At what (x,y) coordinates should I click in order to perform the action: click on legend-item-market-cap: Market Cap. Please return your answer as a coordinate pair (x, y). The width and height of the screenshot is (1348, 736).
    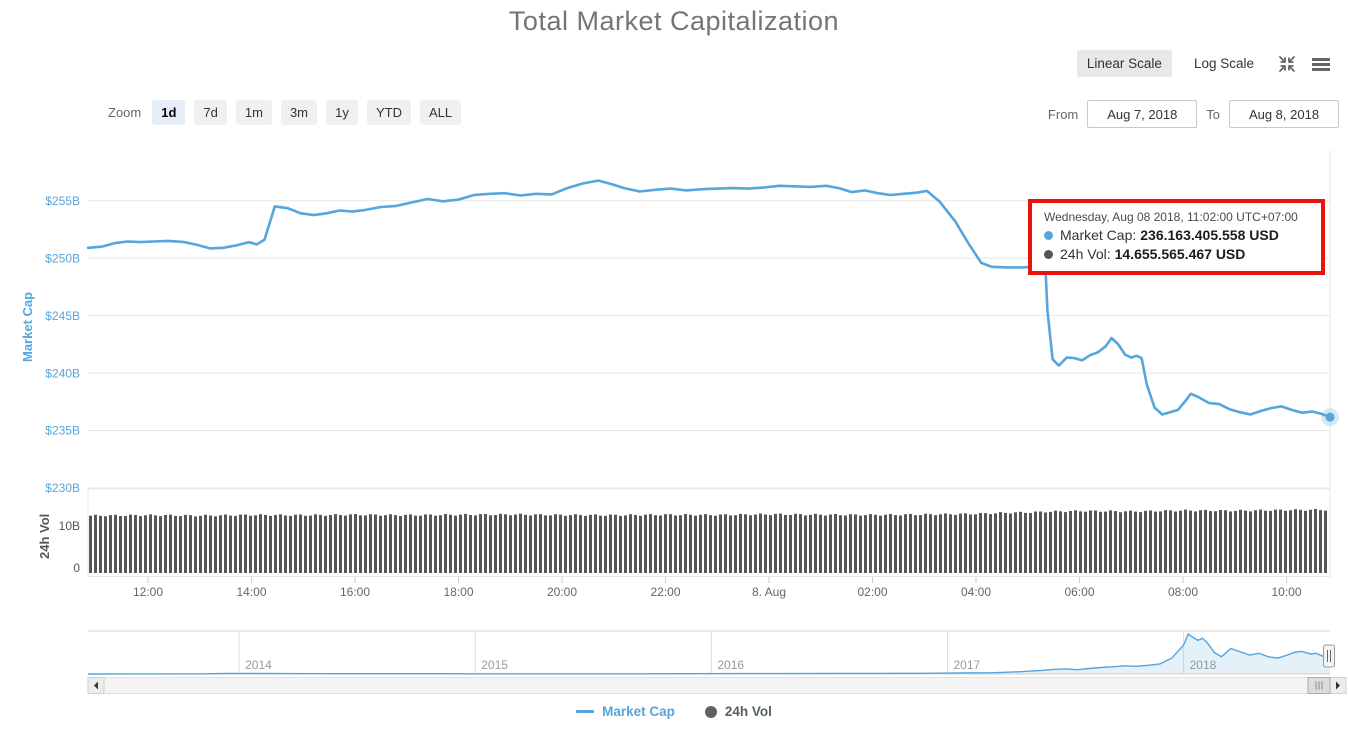
    Looking at the image, I should click on (625, 711).